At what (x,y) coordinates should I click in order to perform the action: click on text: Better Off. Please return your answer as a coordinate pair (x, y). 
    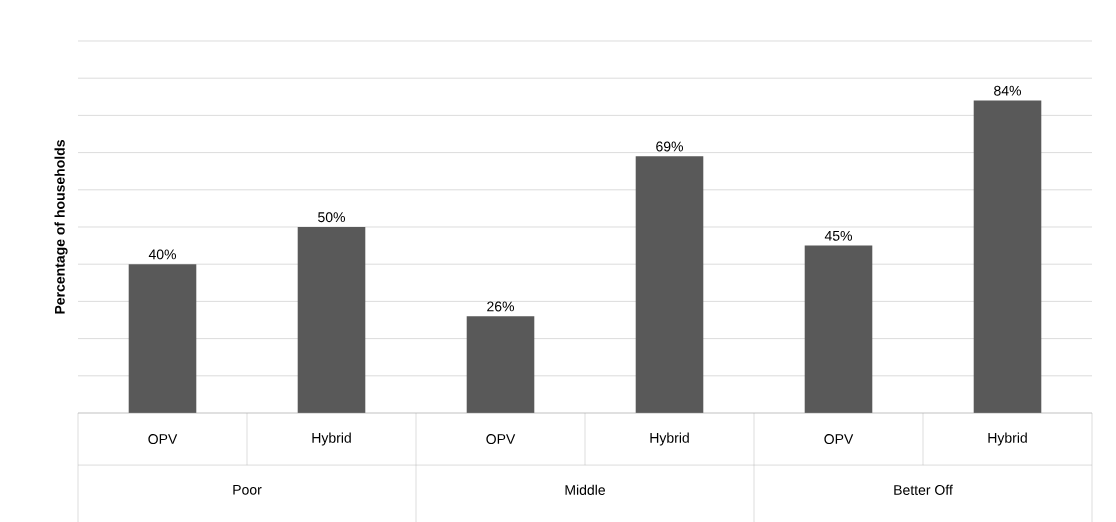
    Looking at the image, I should click on (923, 489).